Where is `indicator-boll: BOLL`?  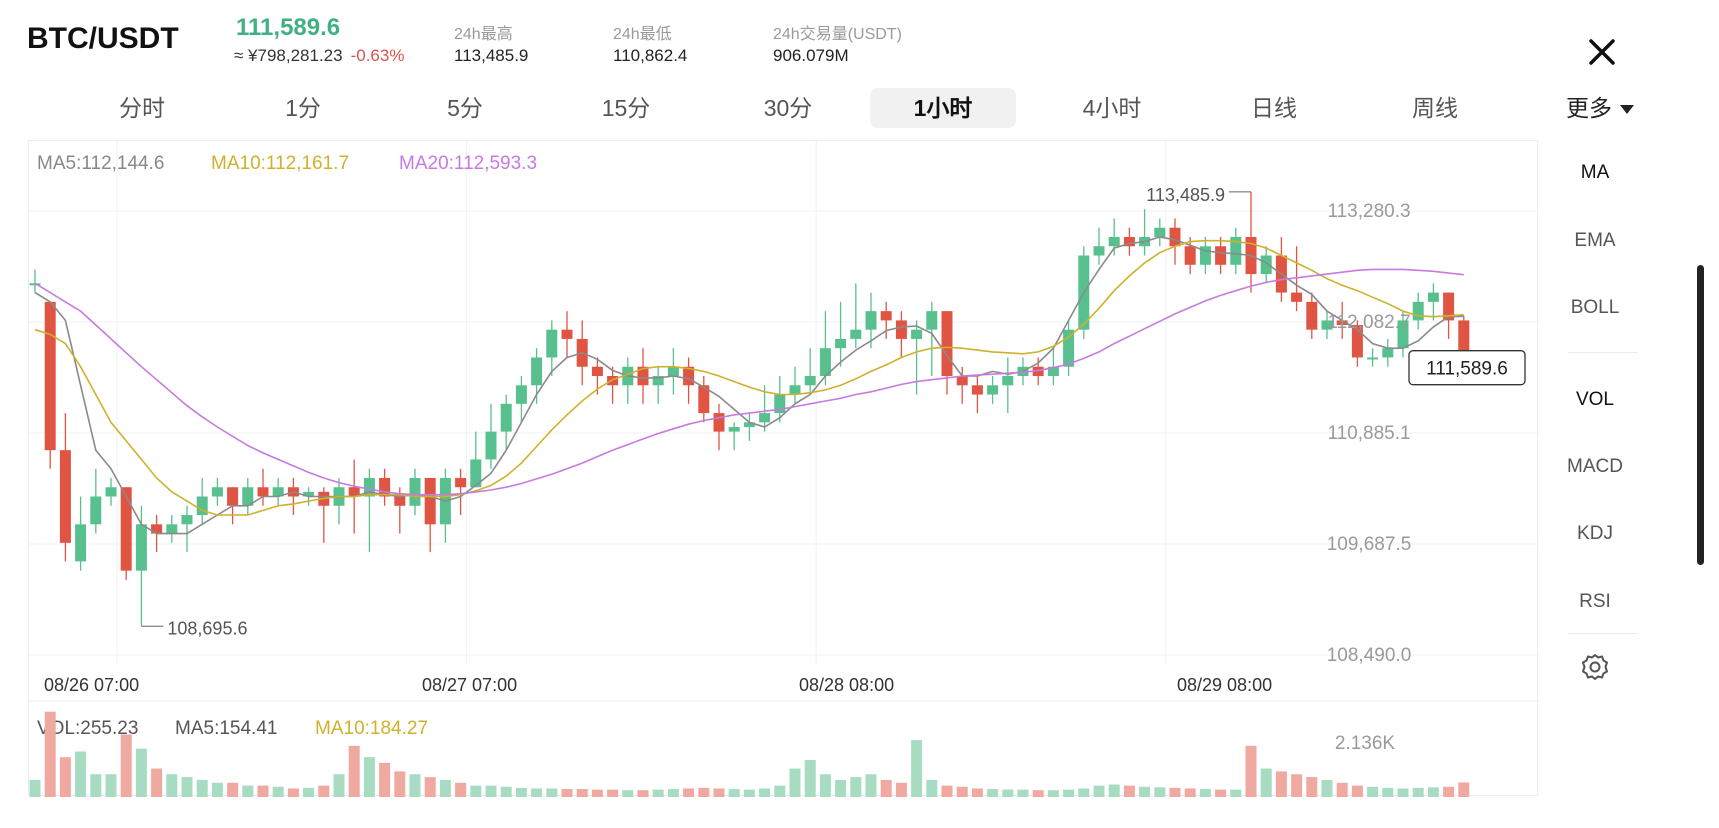 indicator-boll: BOLL is located at coordinates (1595, 307).